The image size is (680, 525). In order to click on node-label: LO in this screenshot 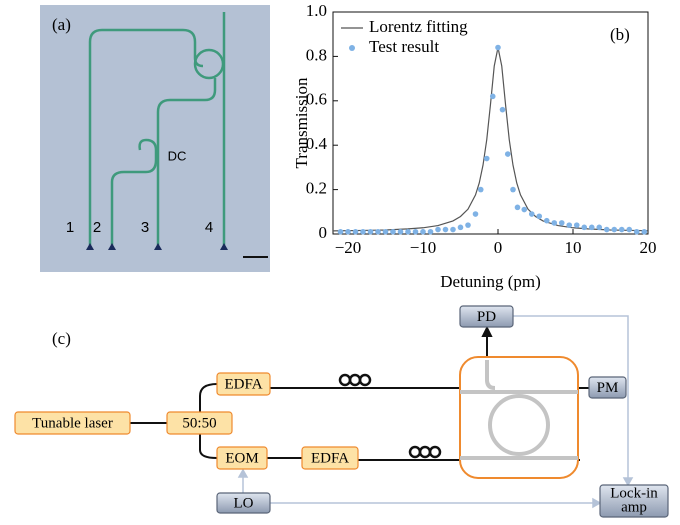, I will do `click(244, 503)`.